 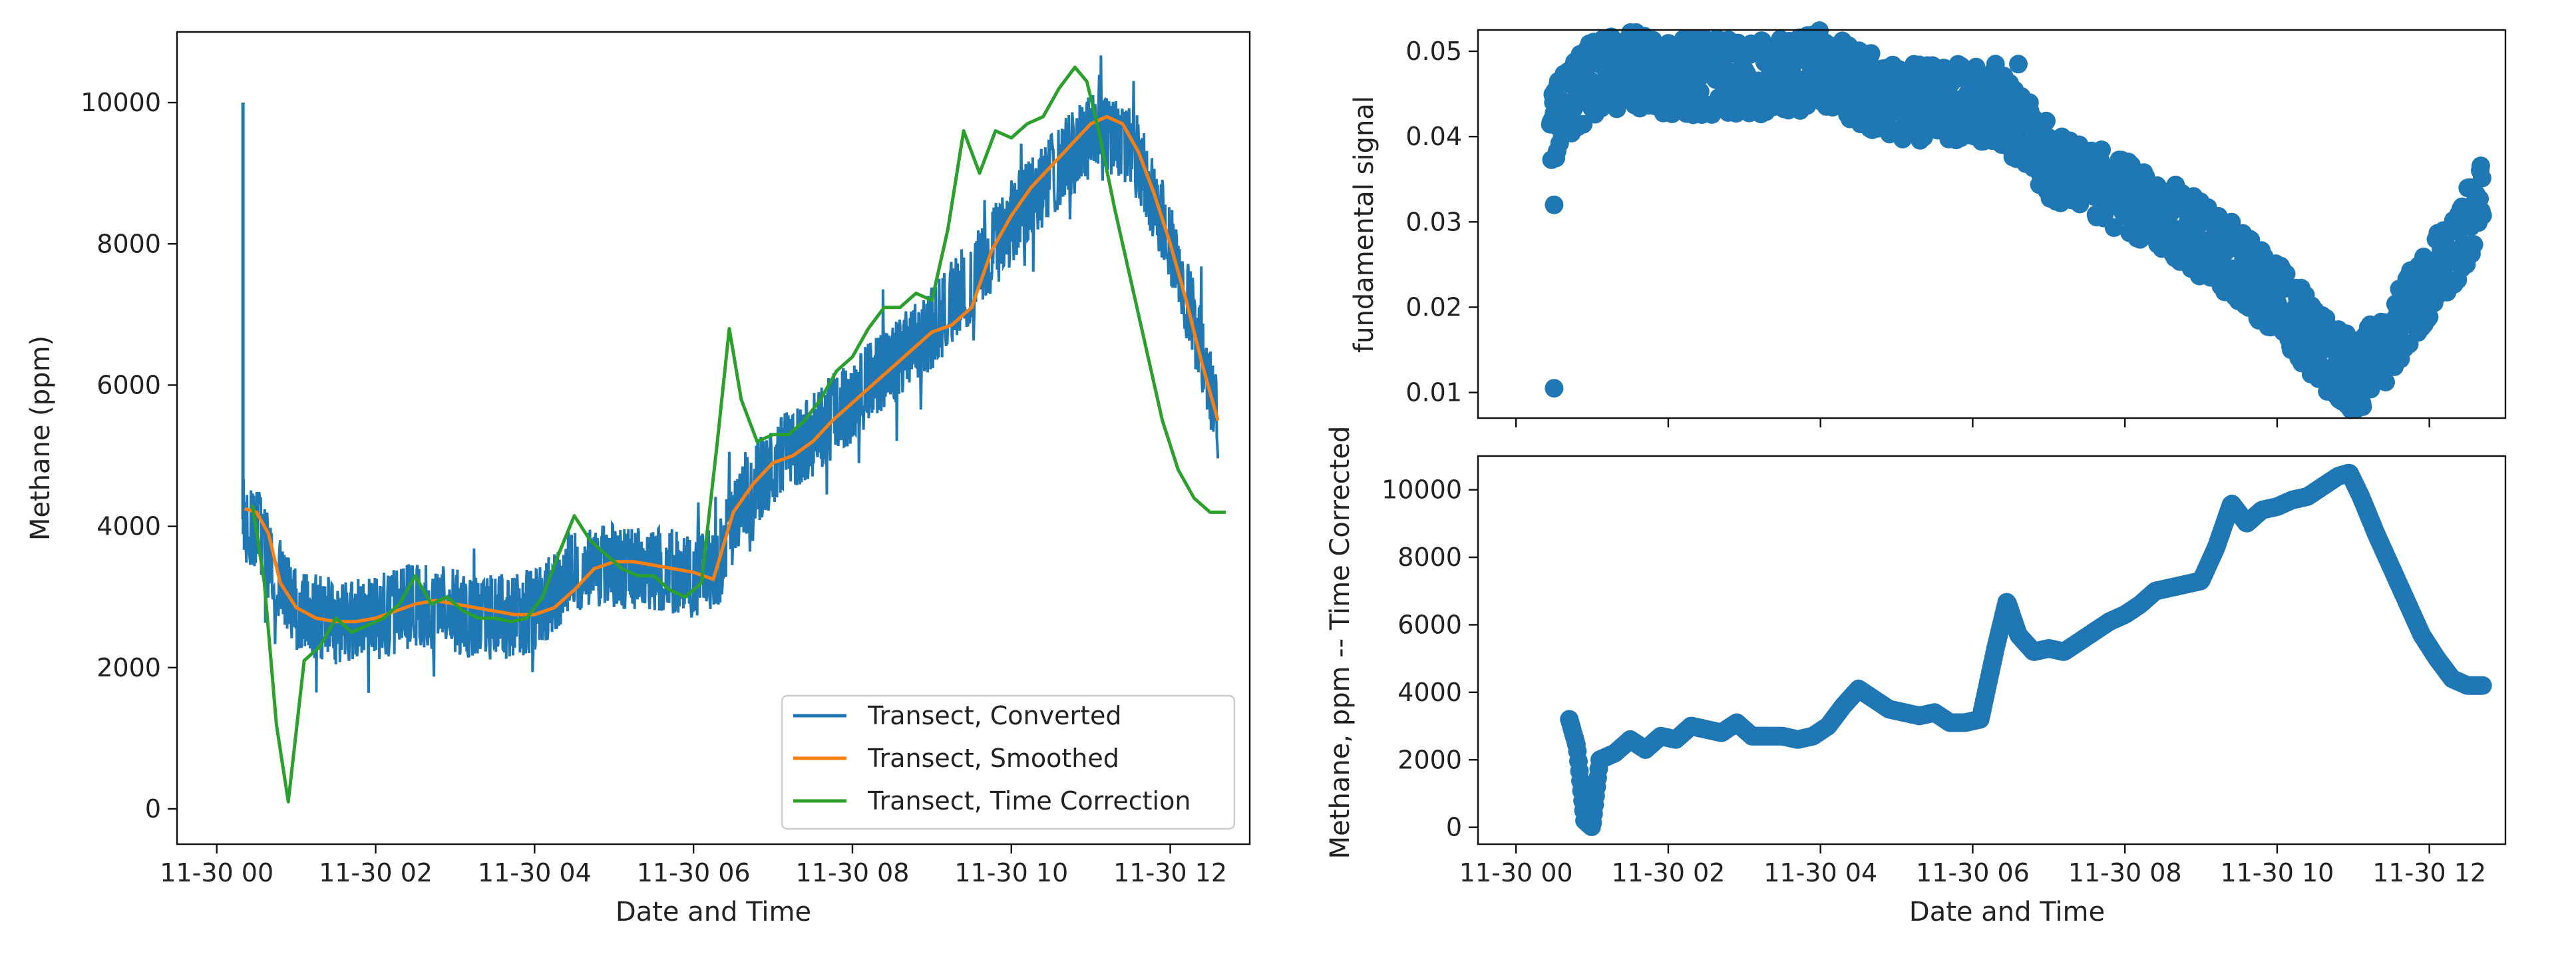 I want to click on y-tick-label: 0.01, so click(x=1433, y=392).